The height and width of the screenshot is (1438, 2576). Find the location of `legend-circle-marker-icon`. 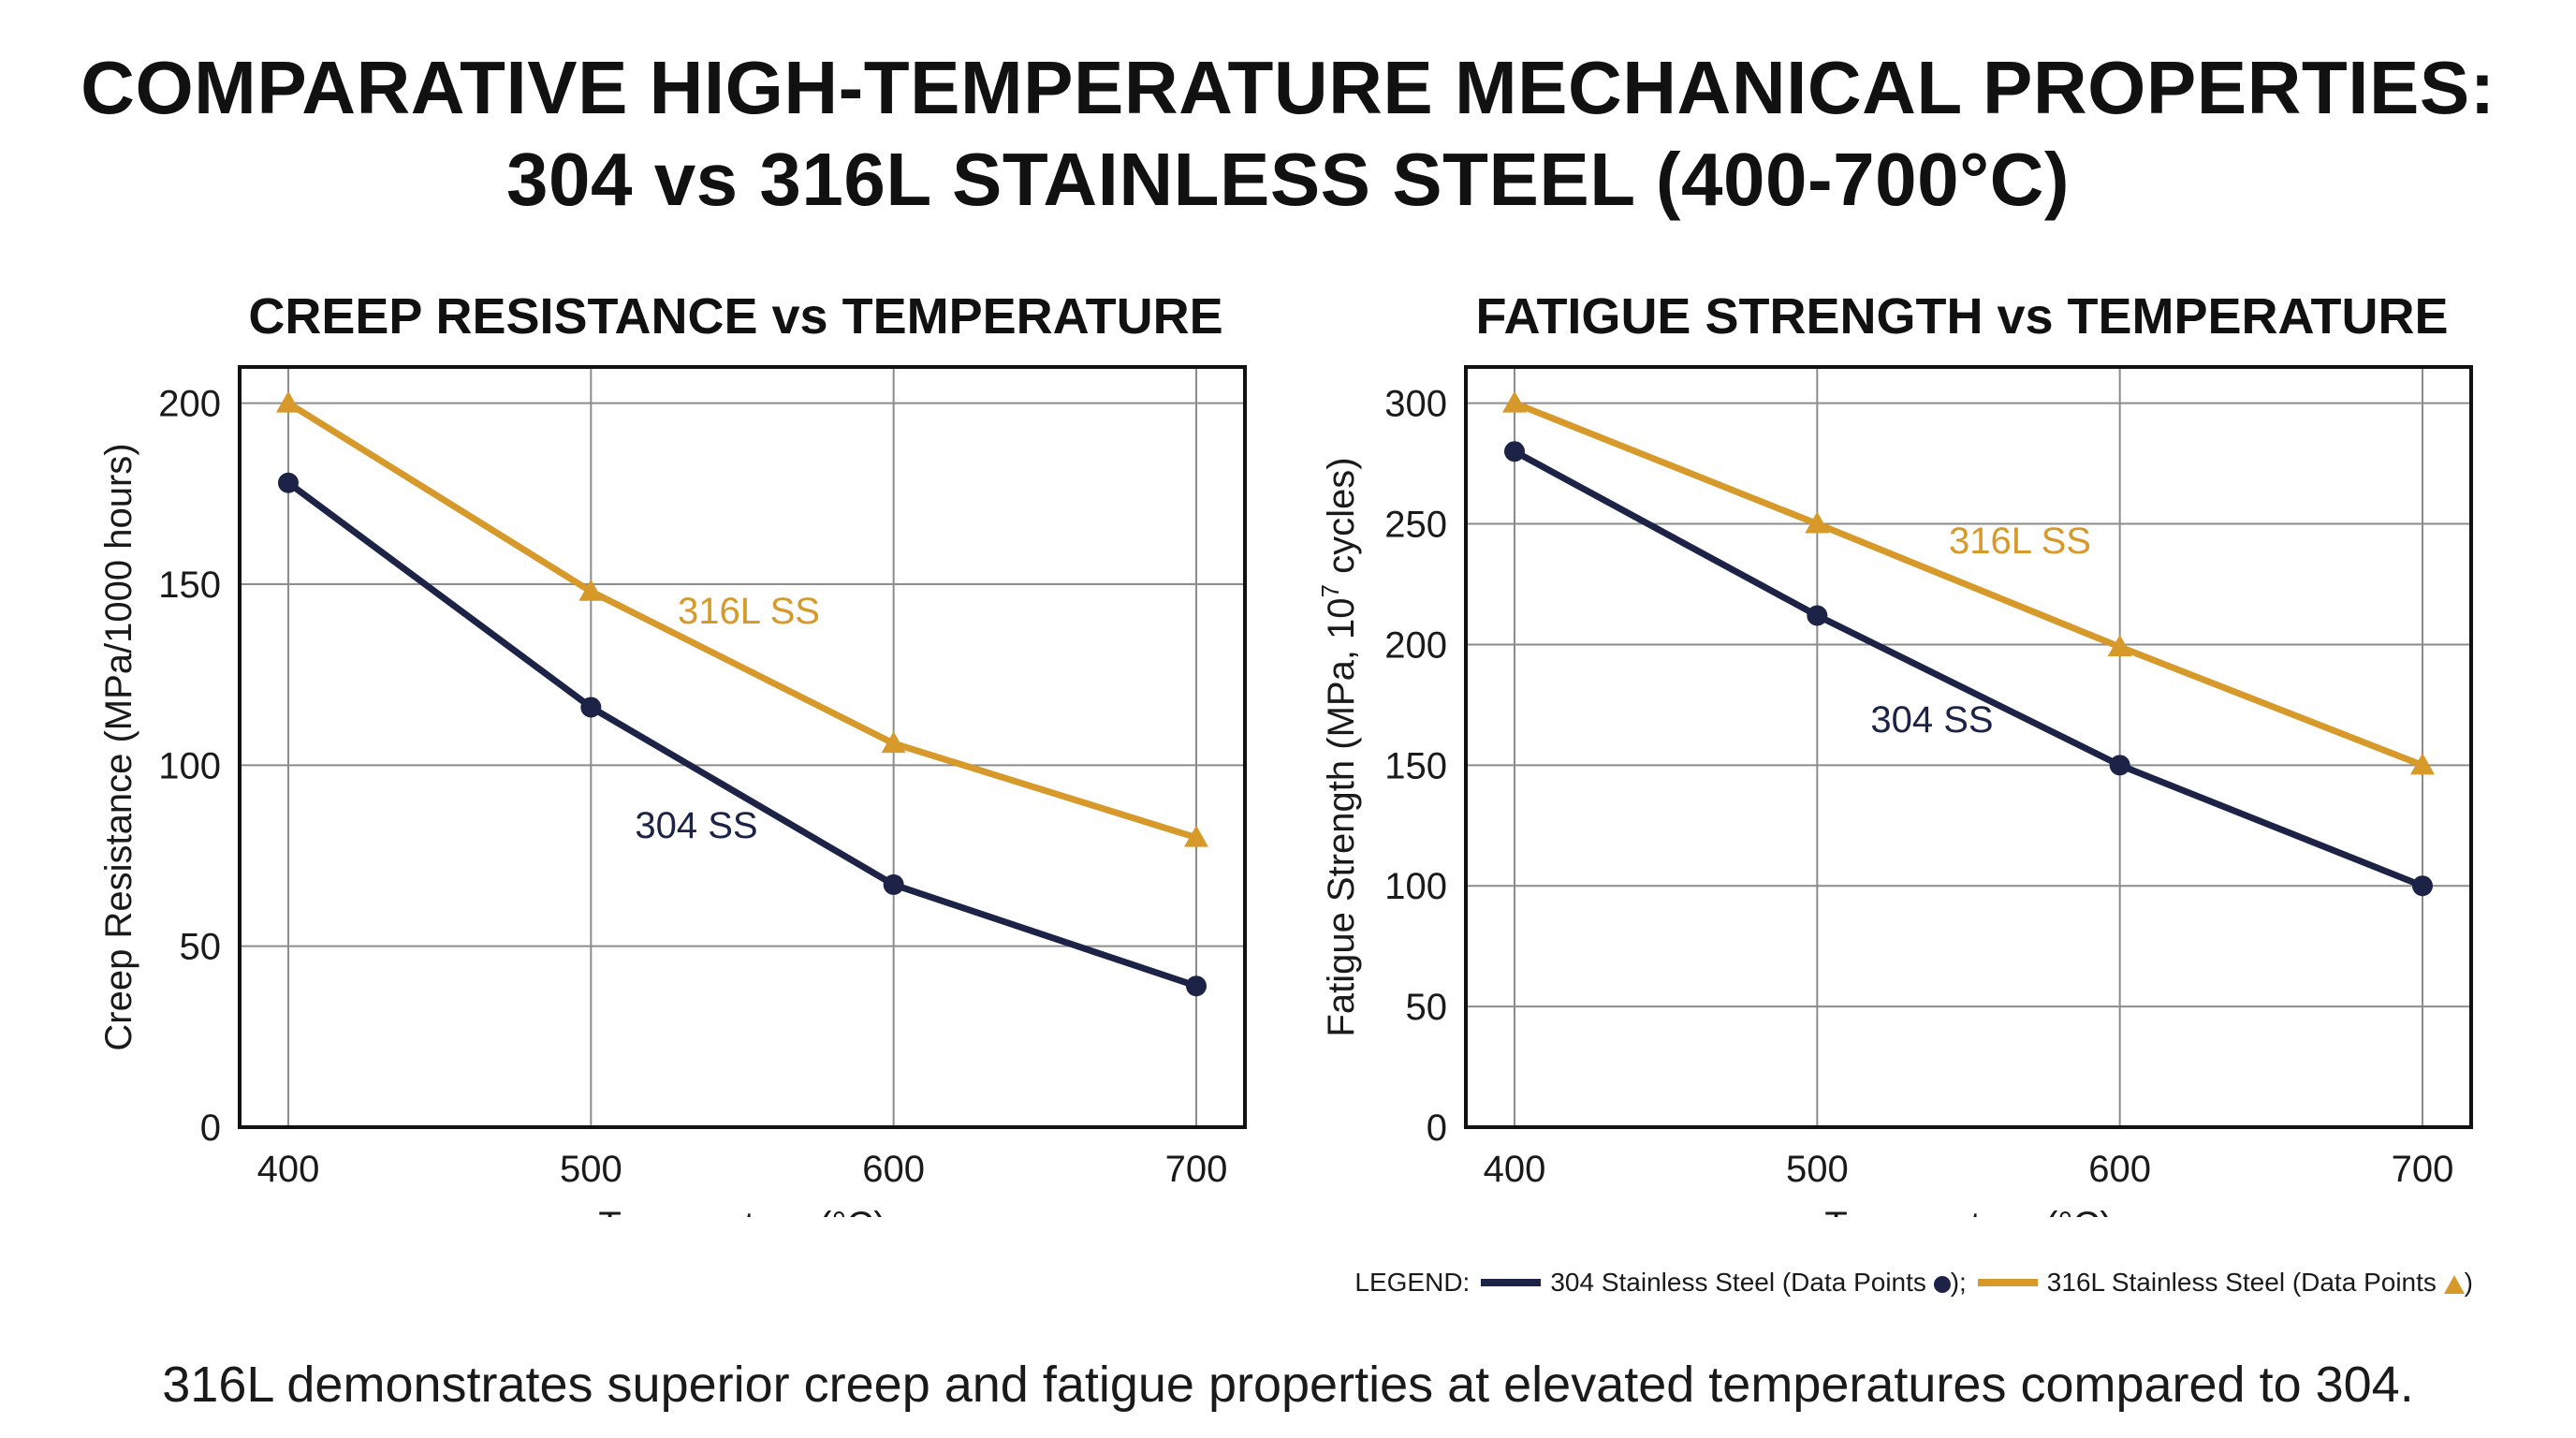

legend-circle-marker-icon is located at coordinates (1942, 1284).